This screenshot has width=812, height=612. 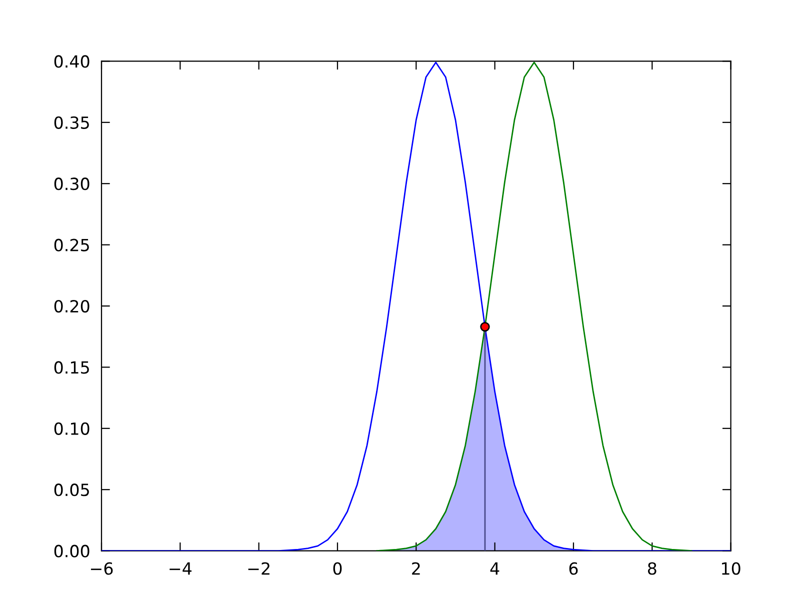 What do you see at coordinates (573, 568) in the screenshot?
I see `x-tick-label: 6` at bounding box center [573, 568].